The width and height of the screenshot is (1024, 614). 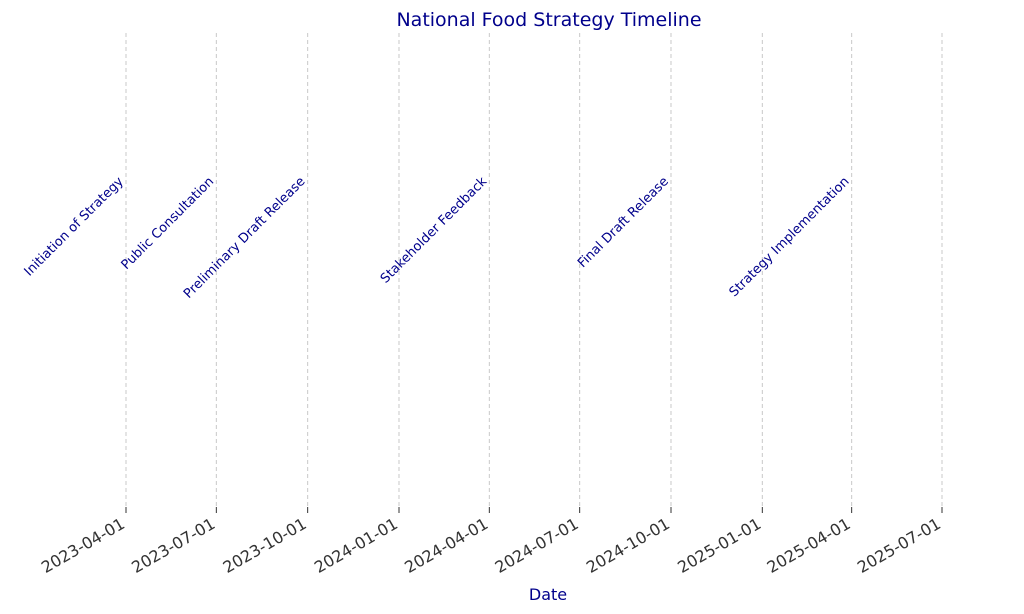 I want to click on tick-label-4: 2024-04-01, so click(x=446, y=545).